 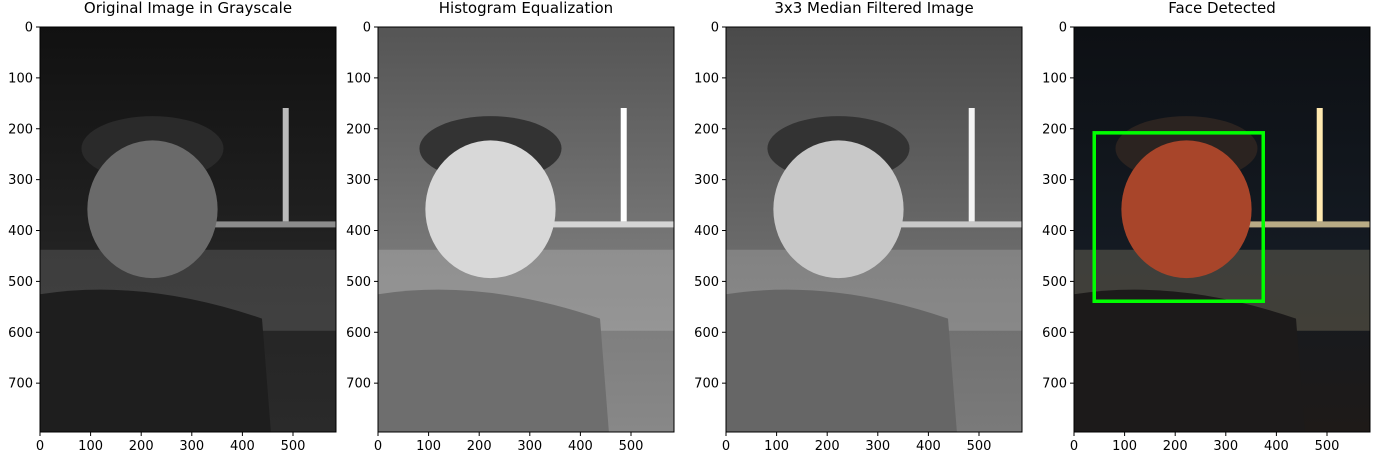 I want to click on face-box, so click(x=1178, y=217).